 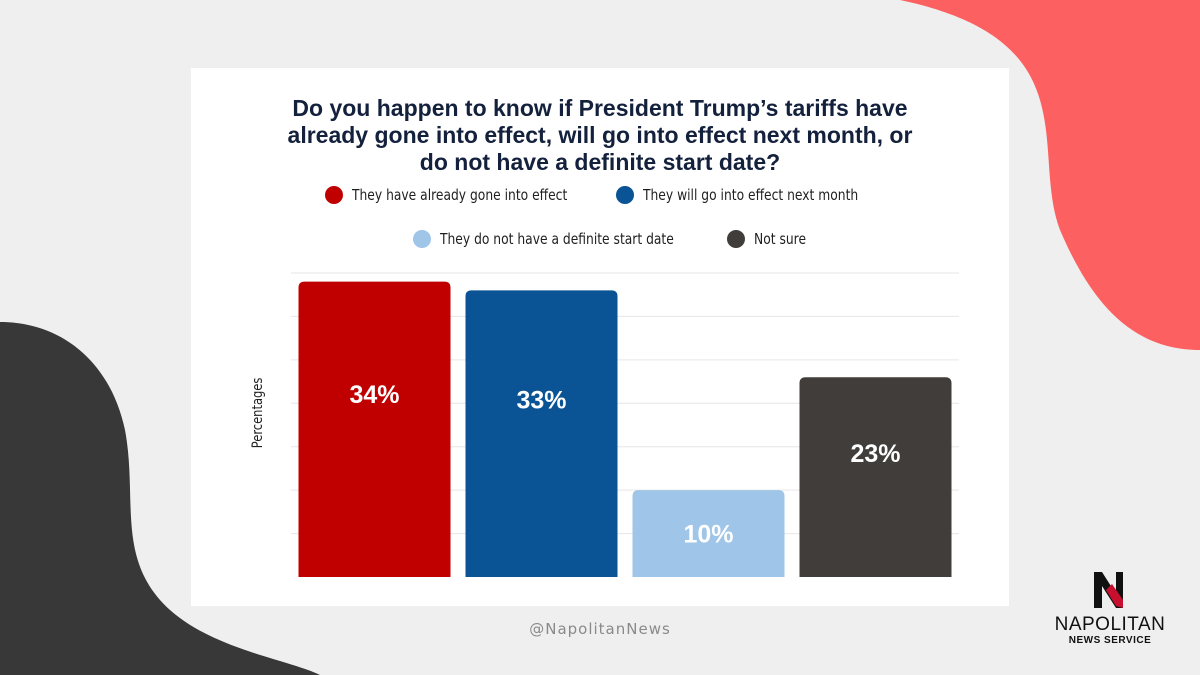 What do you see at coordinates (875, 454) in the screenshot?
I see `bar-4-data-label: 23%` at bounding box center [875, 454].